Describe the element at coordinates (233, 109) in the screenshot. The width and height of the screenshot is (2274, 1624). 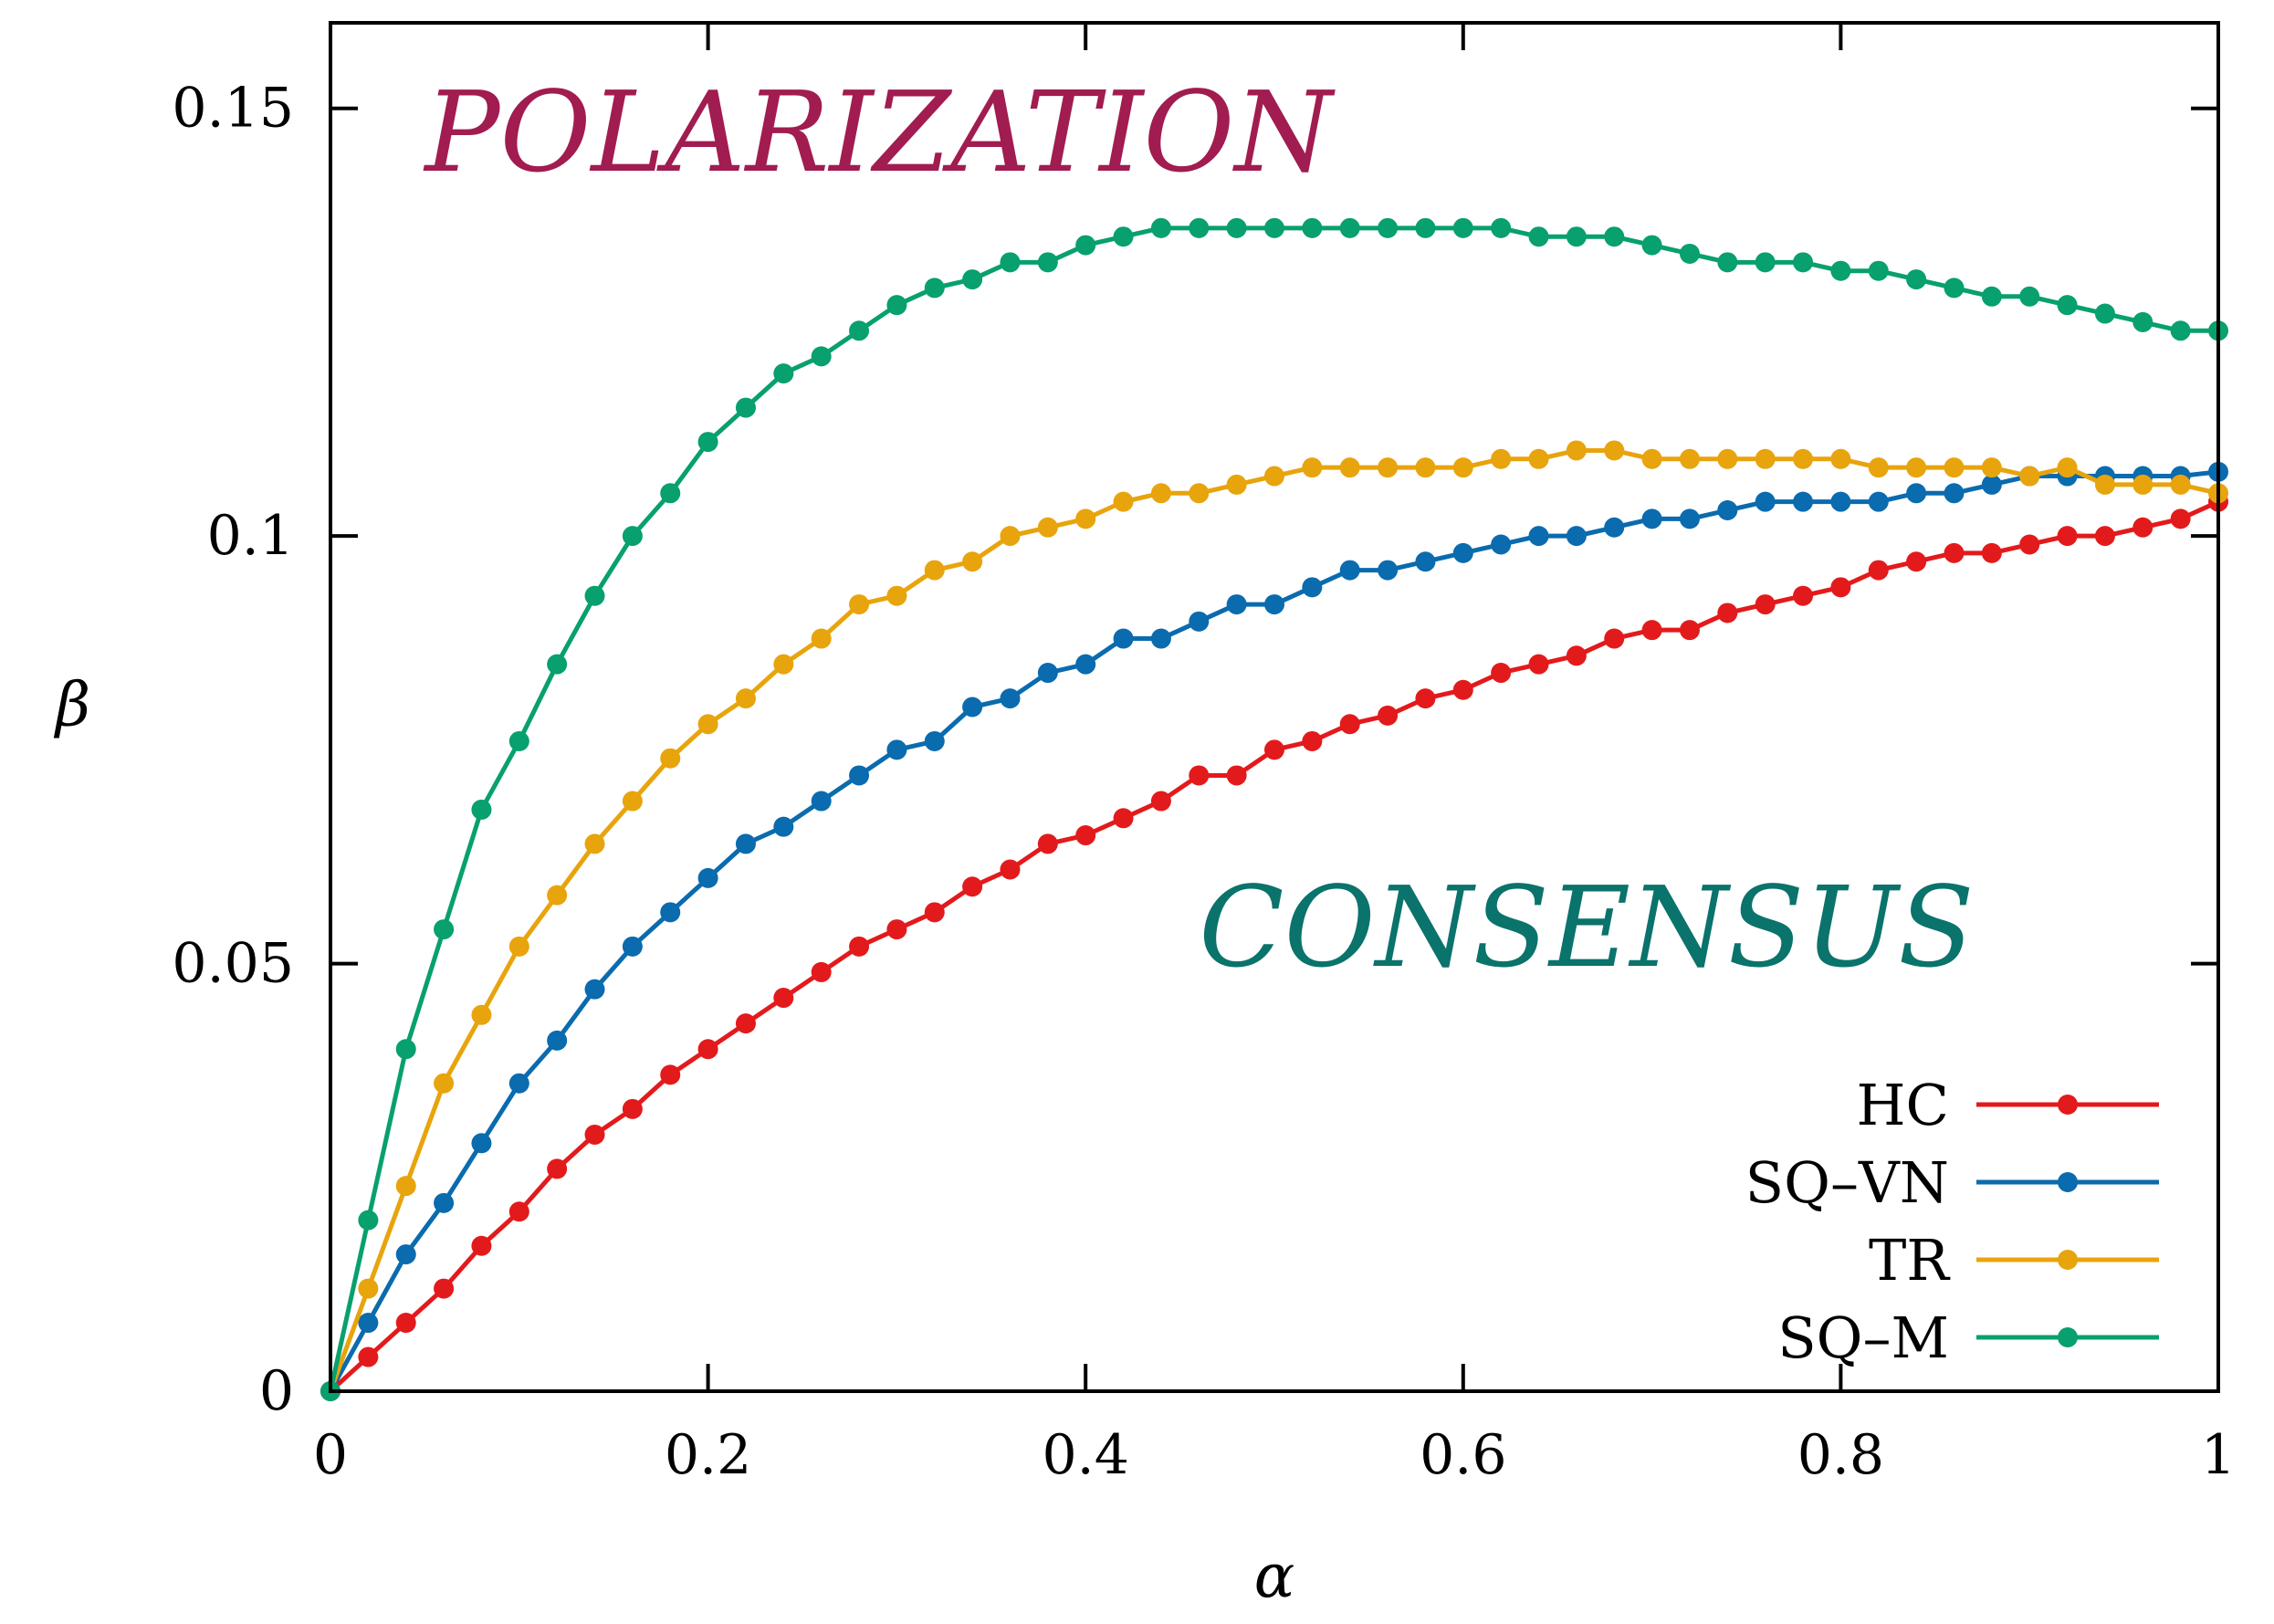
I see `y-tick-label: 0.15` at that location.